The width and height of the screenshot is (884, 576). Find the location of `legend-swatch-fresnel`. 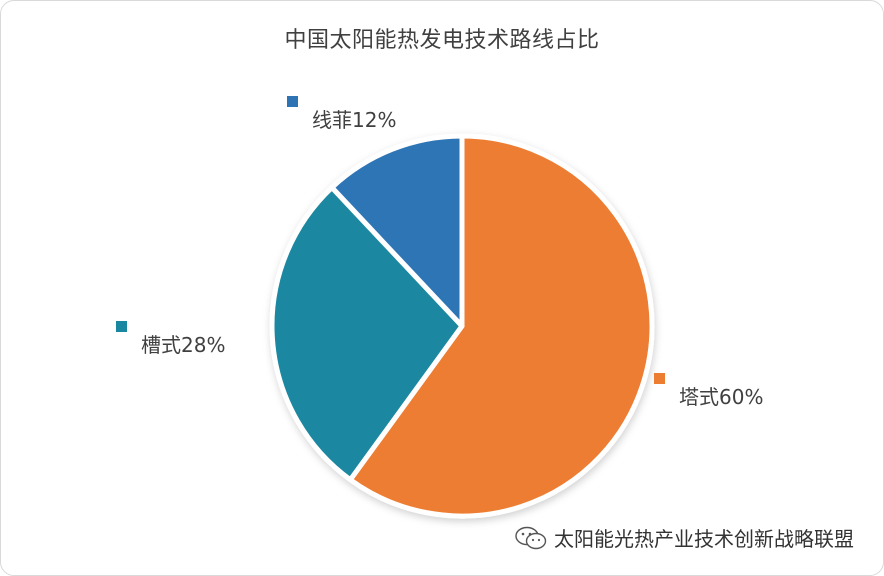

legend-swatch-fresnel is located at coordinates (292, 101).